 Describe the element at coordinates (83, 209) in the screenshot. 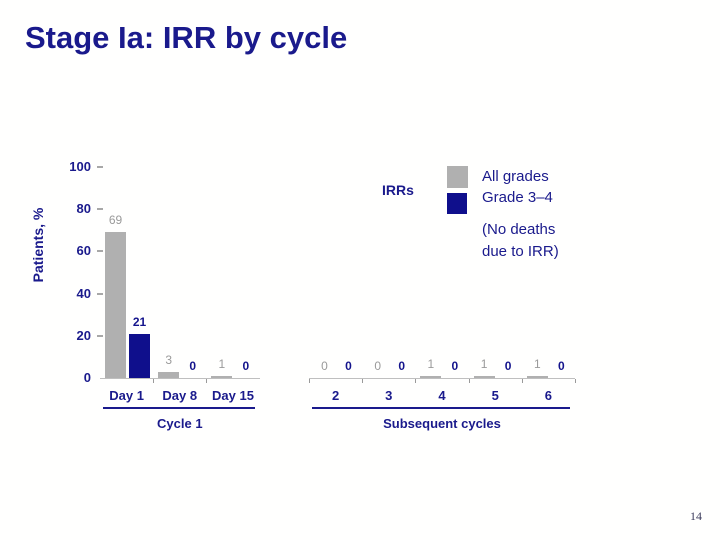

I see `y-tick-label: 80` at that location.